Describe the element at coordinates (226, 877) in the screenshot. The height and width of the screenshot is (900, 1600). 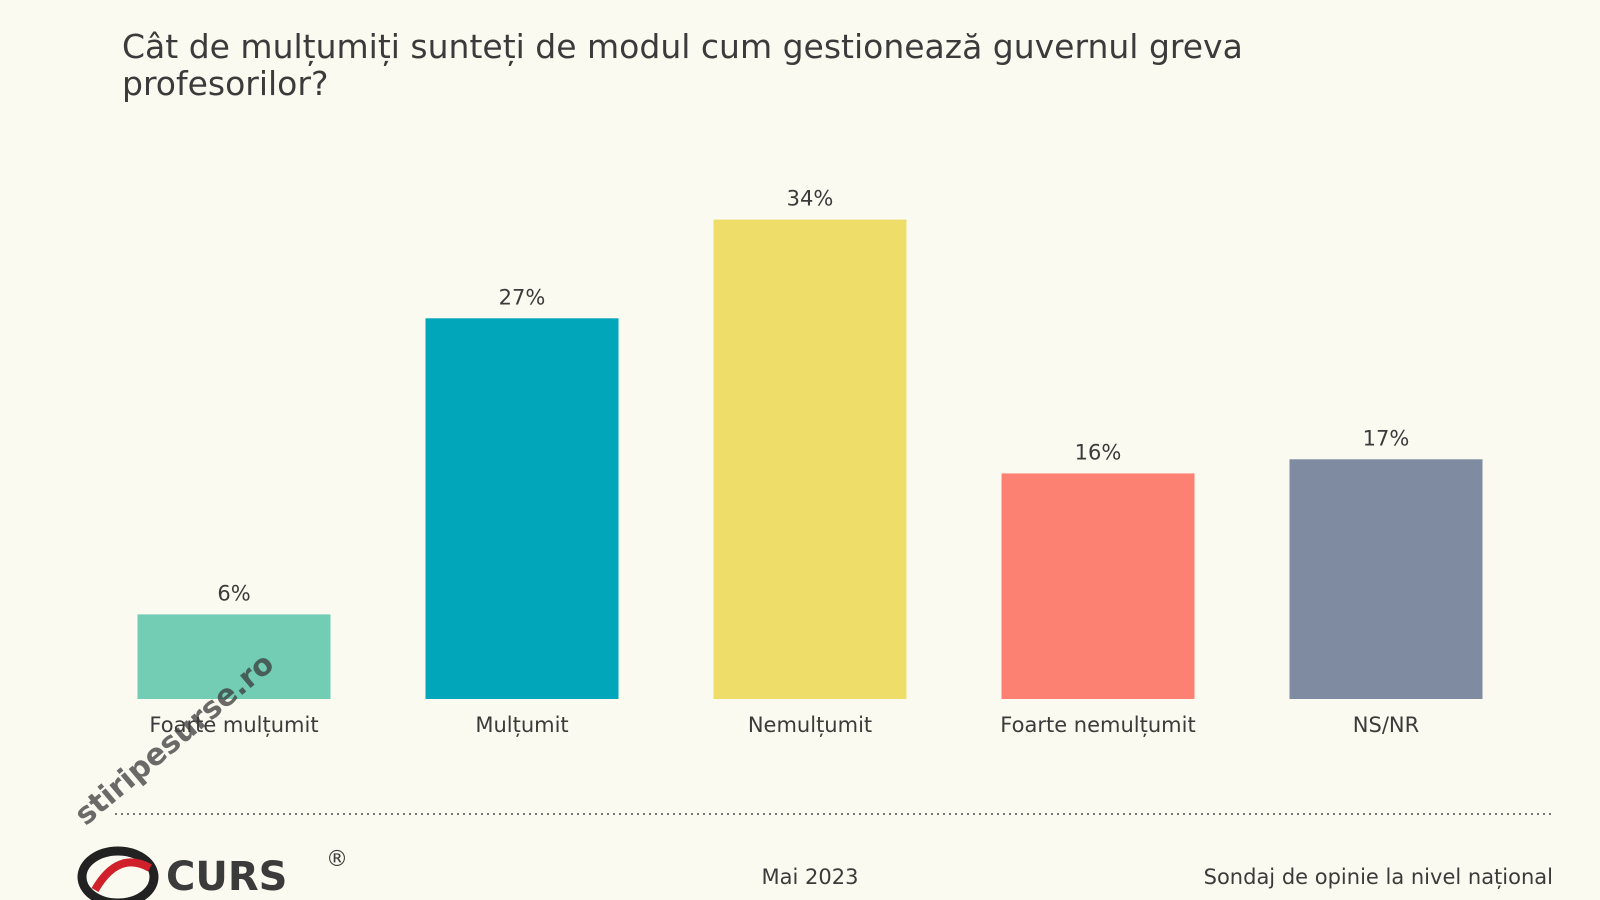
I see `logo-text: CURS` at that location.